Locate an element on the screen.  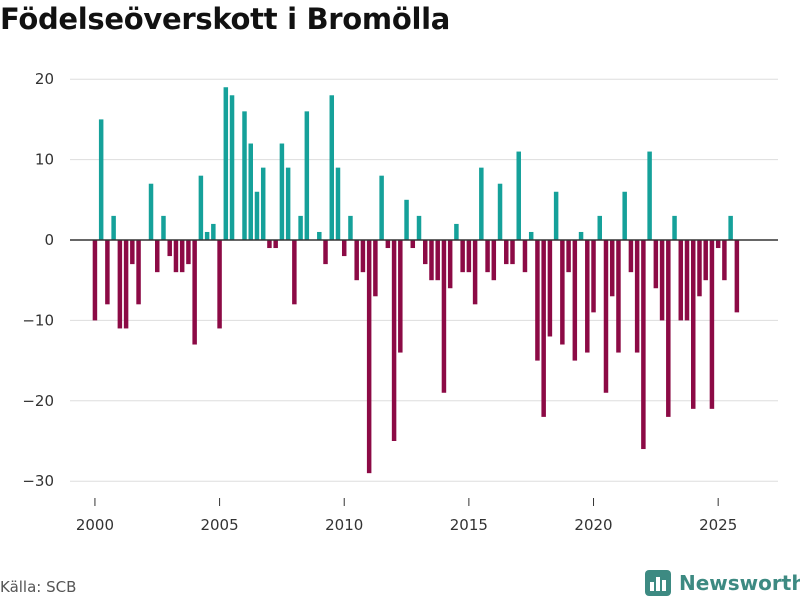
y-tick-label: 0 is located at coordinates (49, 240).